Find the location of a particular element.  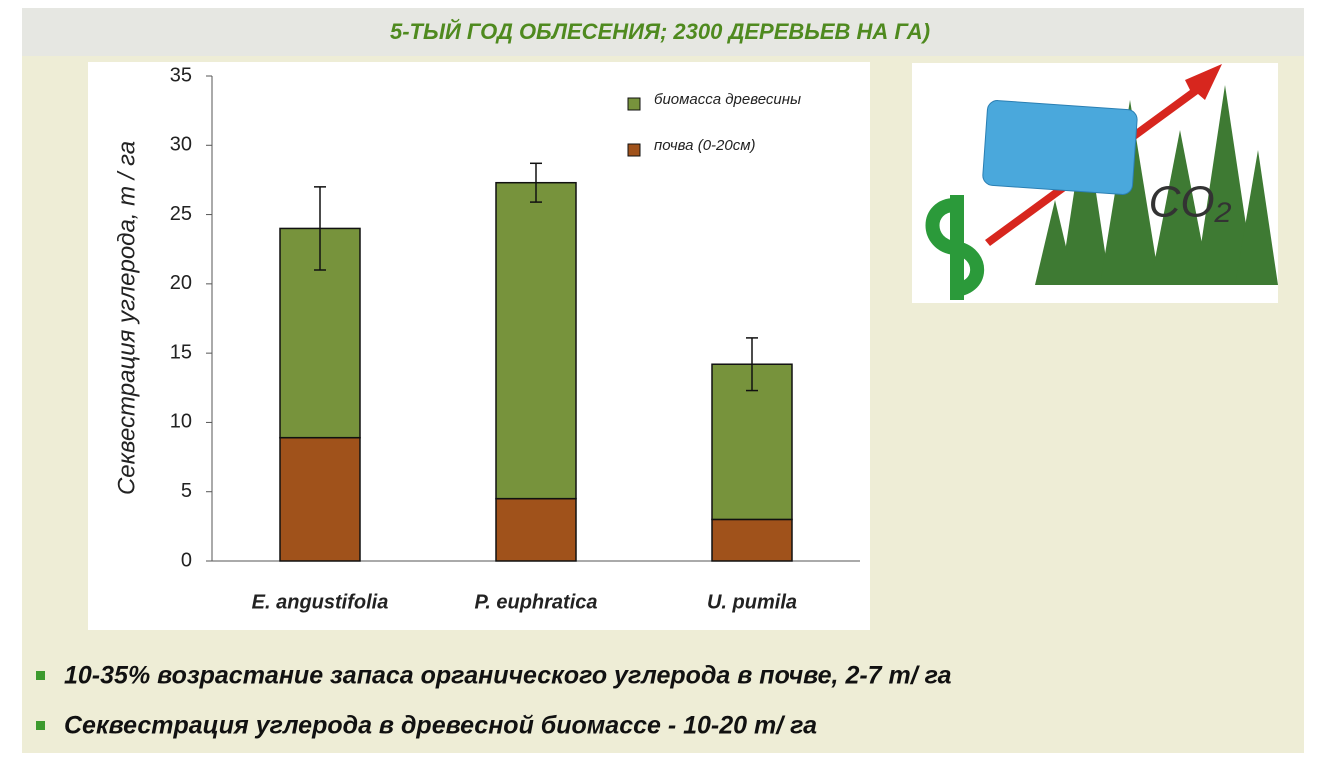

y-tick-label: 25 is located at coordinates (181, 214).